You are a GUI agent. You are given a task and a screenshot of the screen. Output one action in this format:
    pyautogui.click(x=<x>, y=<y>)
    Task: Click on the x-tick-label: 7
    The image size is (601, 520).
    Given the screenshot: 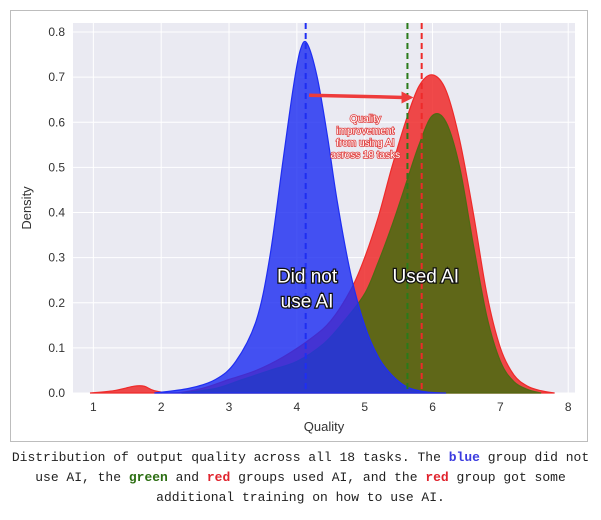 What is the action you would take?
    pyautogui.click(x=500, y=407)
    